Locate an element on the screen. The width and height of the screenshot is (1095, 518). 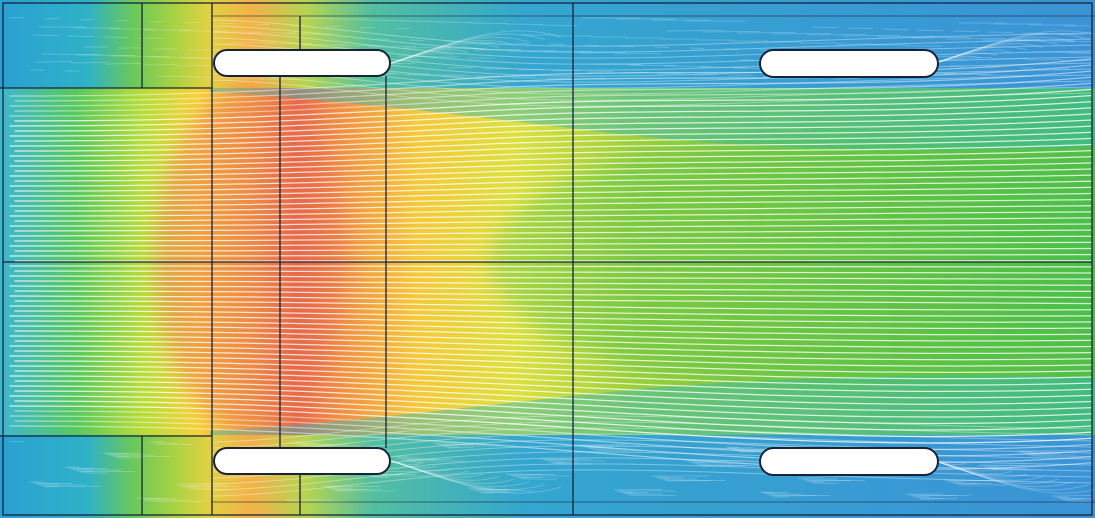
upper-right-plate is located at coordinates (849, 63).